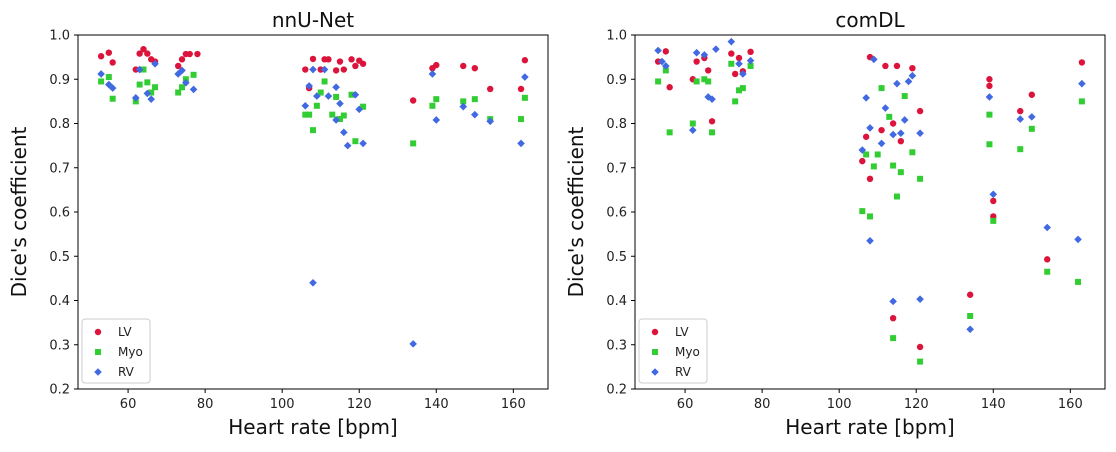  Describe the element at coordinates (59, 390) in the screenshot. I see `panel-1-y-tick-label: 0.2` at that location.